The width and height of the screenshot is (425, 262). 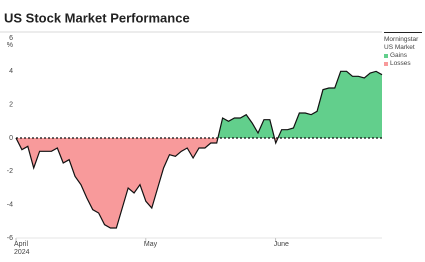 I want to click on y-tick-label: 0, so click(x=11, y=138).